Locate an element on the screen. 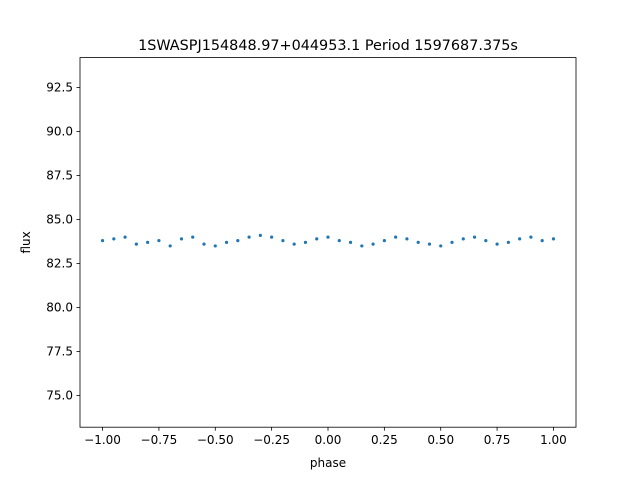 This screenshot has height=480, width=640. x-tick-label: 0.50 is located at coordinates (440, 440).